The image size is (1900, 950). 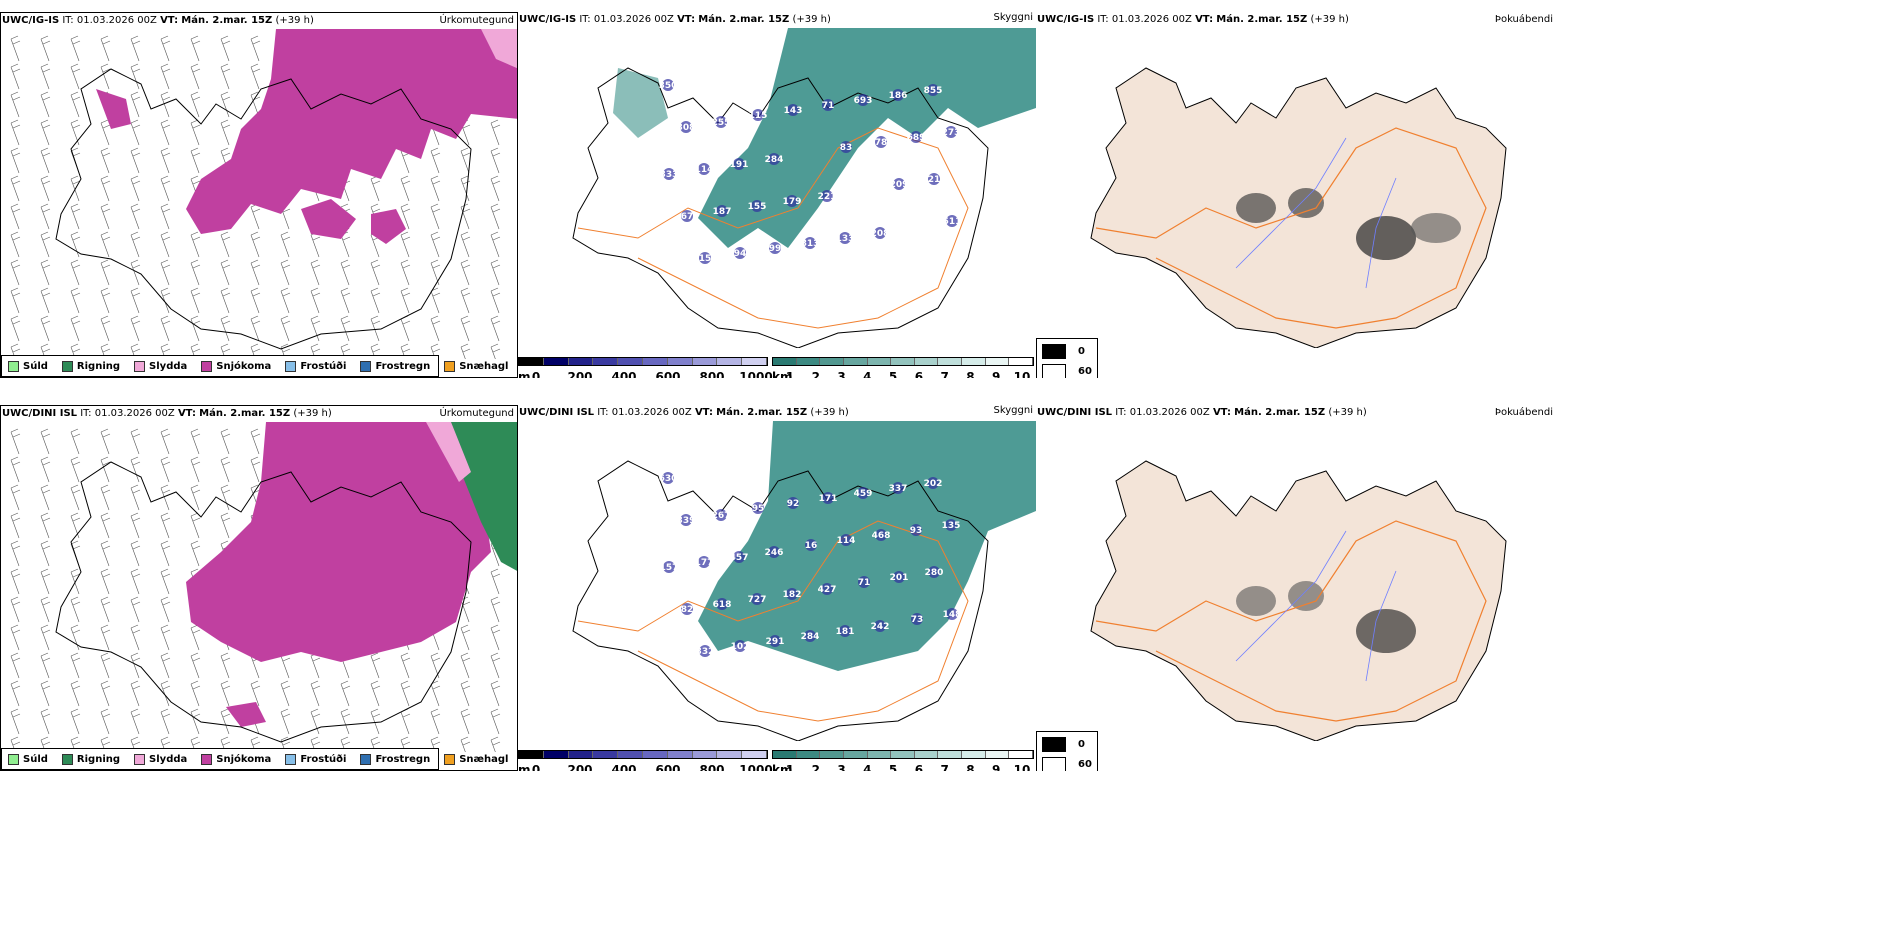 I want to click on ceiling-label: 284, so click(x=774, y=160).